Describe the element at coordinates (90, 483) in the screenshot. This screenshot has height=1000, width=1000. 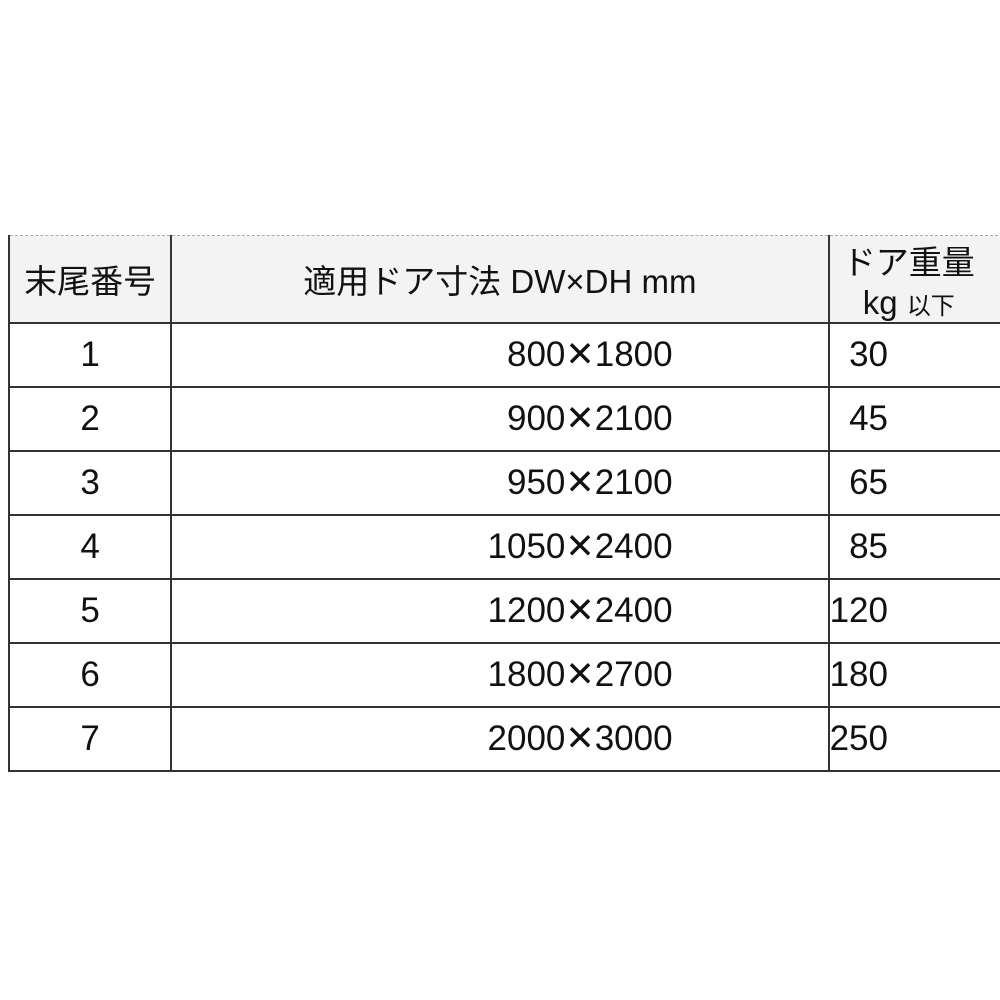
I see `cell-number: 3` at that location.